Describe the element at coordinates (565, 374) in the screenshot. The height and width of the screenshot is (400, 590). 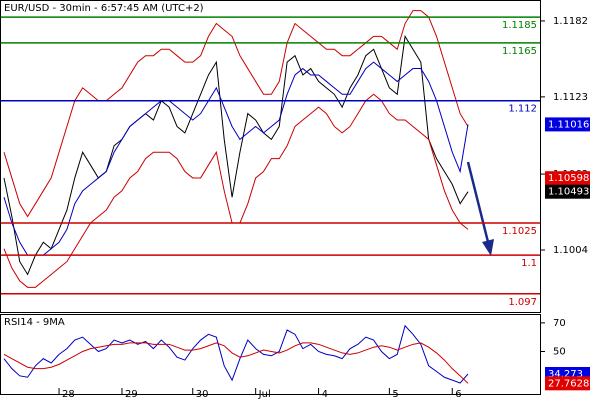
I see `price-box-label: 34.273` at that location.